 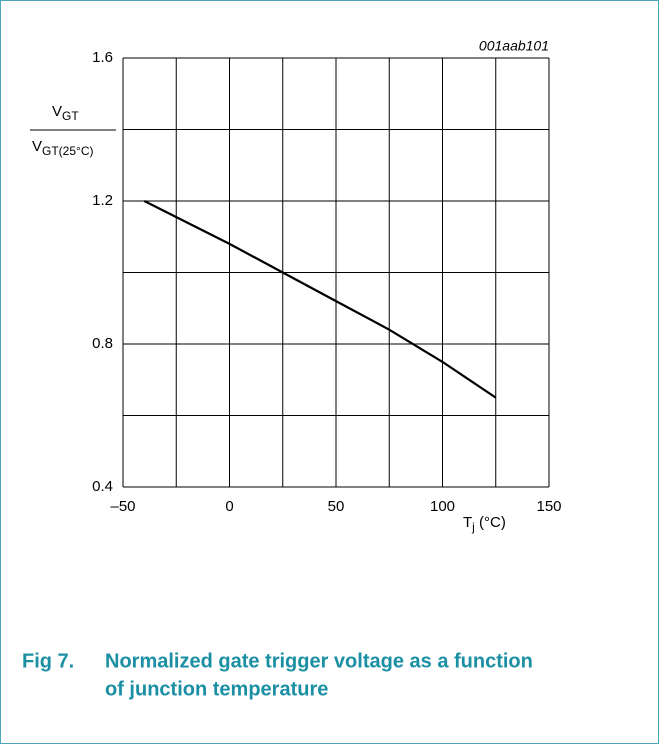 I want to click on y-label-denominator: VGT(25°C), so click(x=62, y=148).